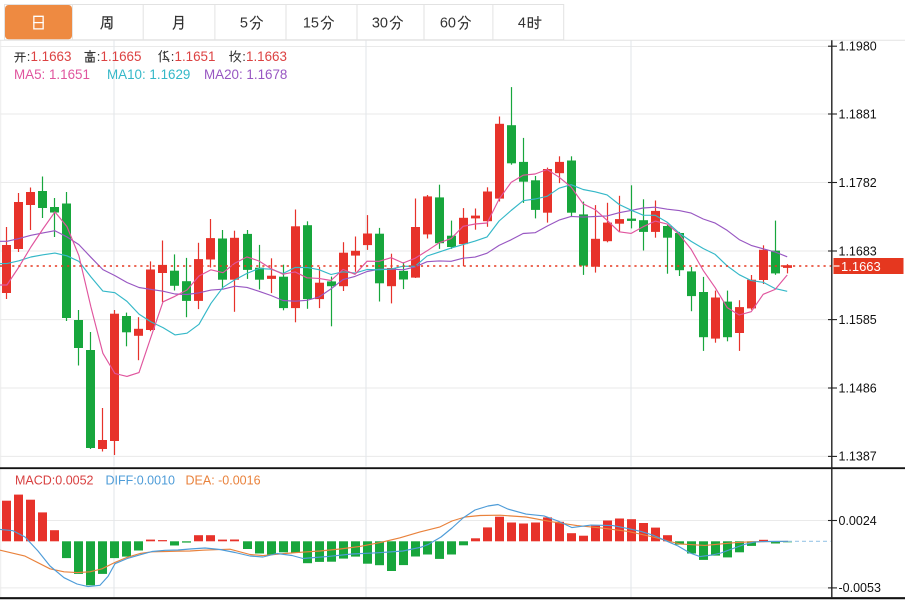 The height and width of the screenshot is (607, 905). I want to click on svg-text: 1.1665, so click(121, 56).